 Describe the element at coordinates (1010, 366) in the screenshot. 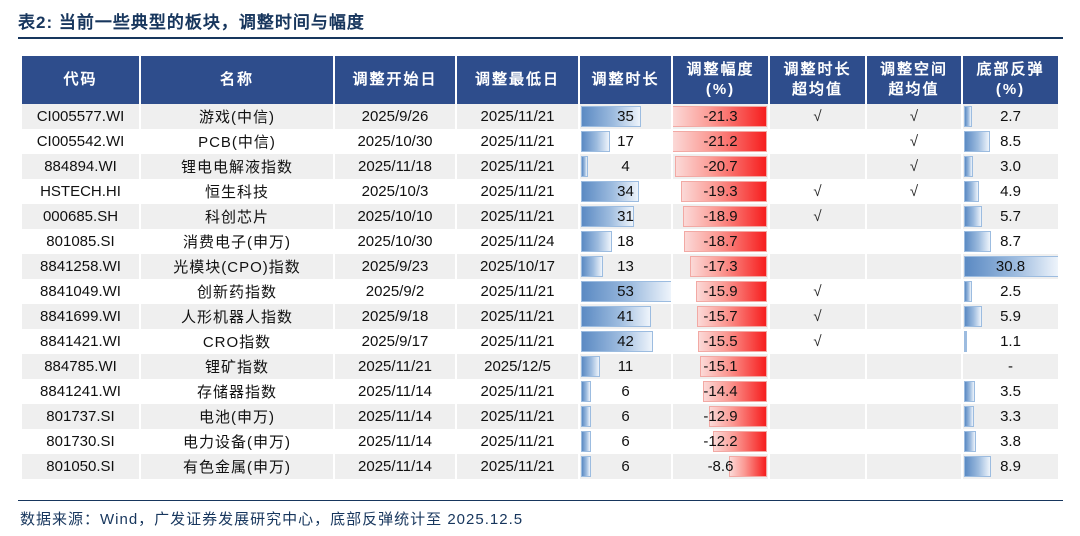

I see `rebound-value: -` at that location.